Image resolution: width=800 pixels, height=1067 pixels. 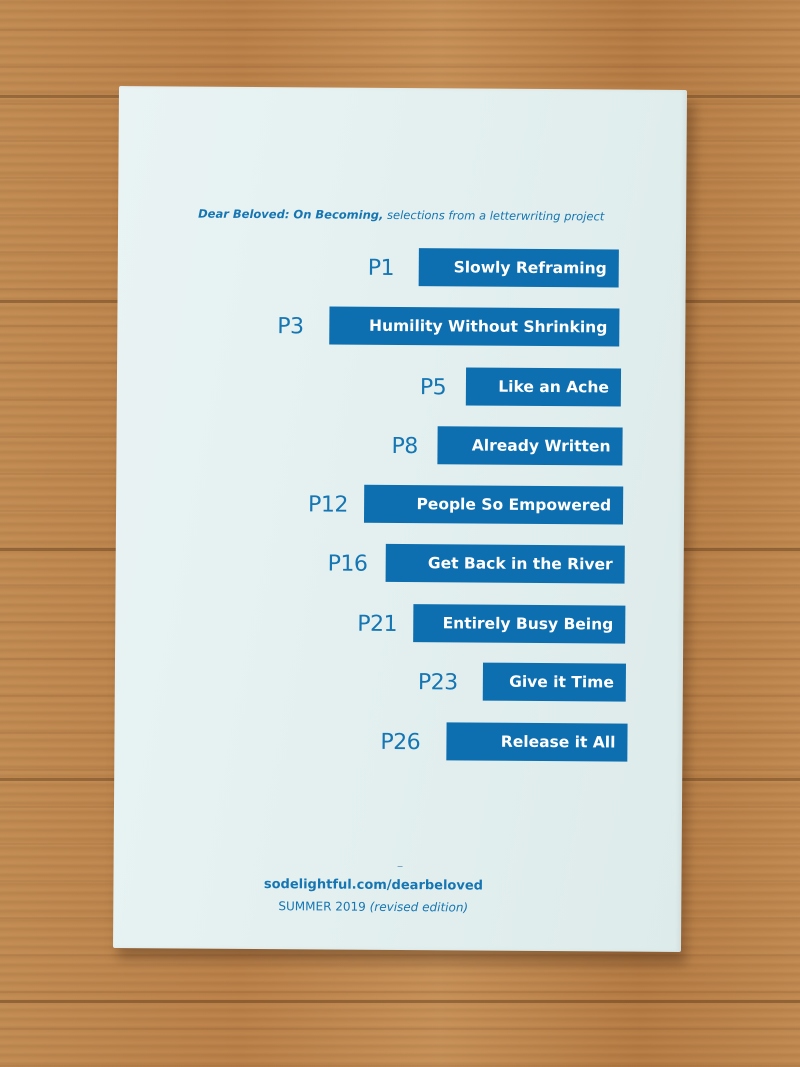 I want to click on toc-row: P21 Entirely Busy Being, so click(x=491, y=624).